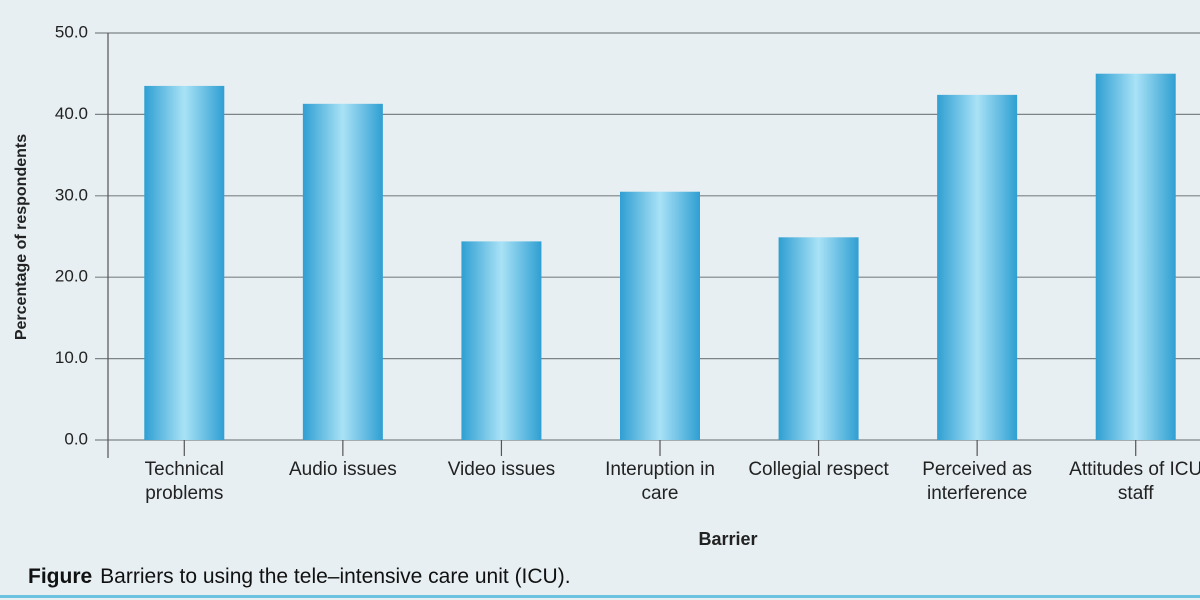 This screenshot has width=1200, height=600. Describe the element at coordinates (71, 194) in the screenshot. I see `y-tick-label: 30.0` at that location.